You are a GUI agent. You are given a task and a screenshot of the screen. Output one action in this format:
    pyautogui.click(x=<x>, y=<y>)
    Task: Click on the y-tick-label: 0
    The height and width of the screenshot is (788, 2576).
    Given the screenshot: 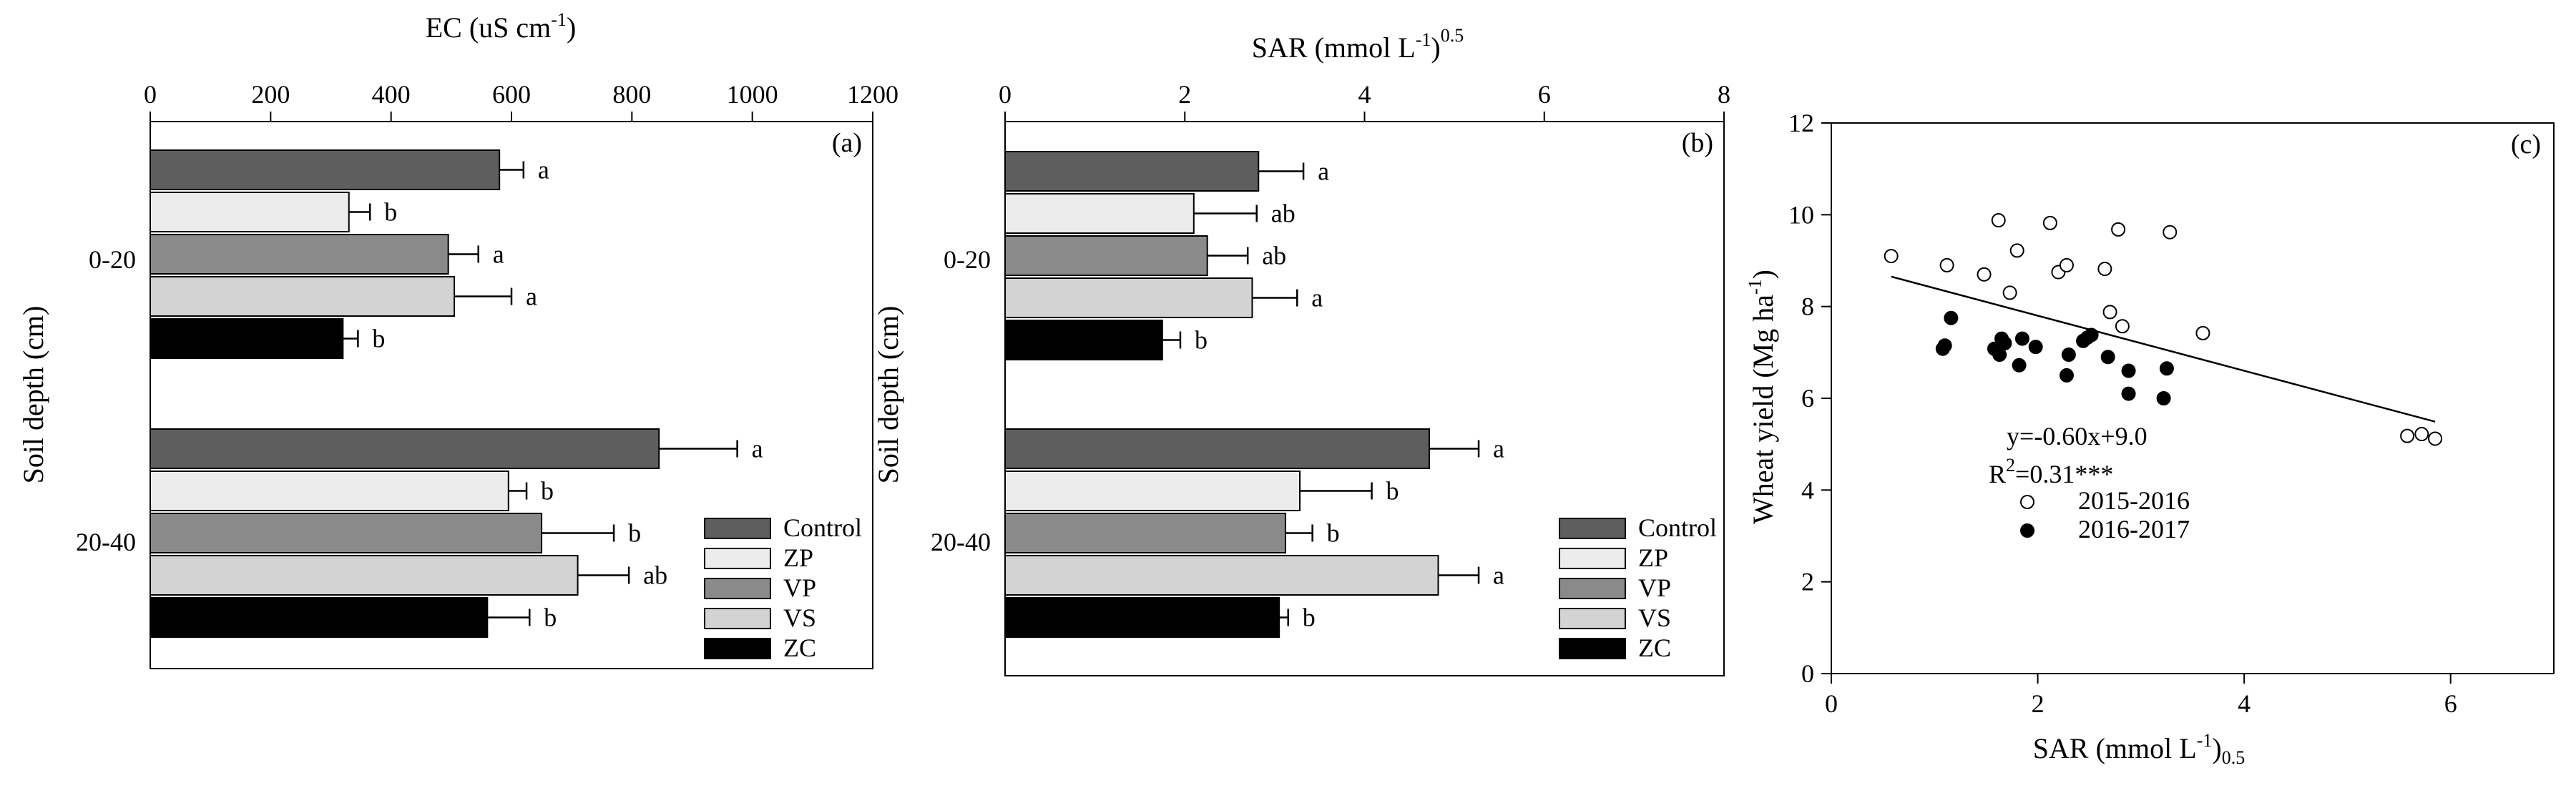 What is the action you would take?
    pyautogui.click(x=1807, y=673)
    